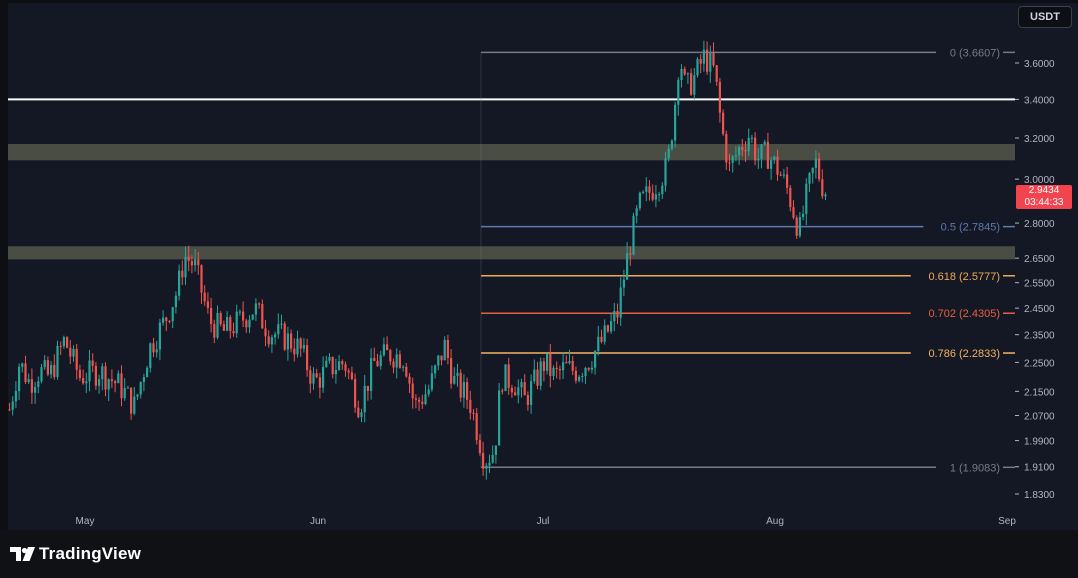  I want to click on time-axis, so click(543, 519).